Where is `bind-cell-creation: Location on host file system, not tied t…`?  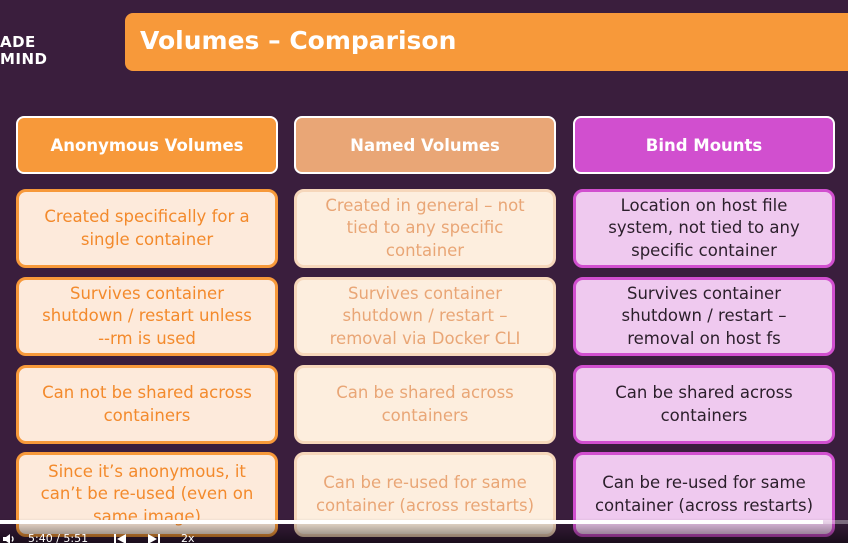
bind-cell-creation: Location on host file system, not tied t… is located at coordinates (704, 228).